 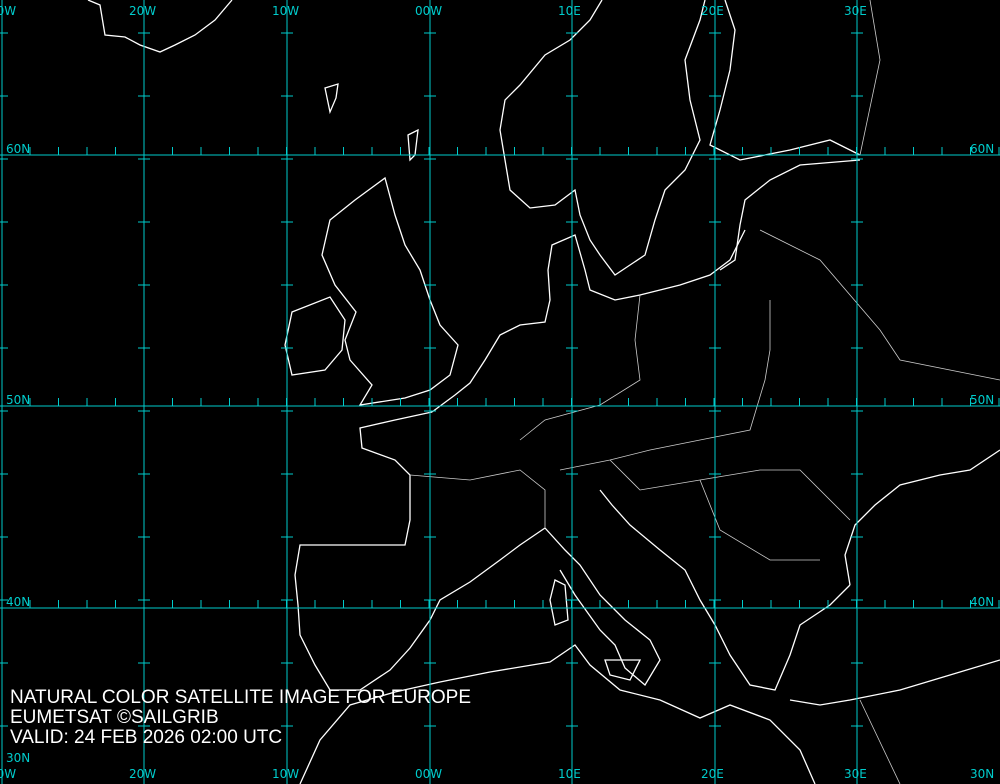 I want to click on coast-turkey, so click(x=894, y=682).